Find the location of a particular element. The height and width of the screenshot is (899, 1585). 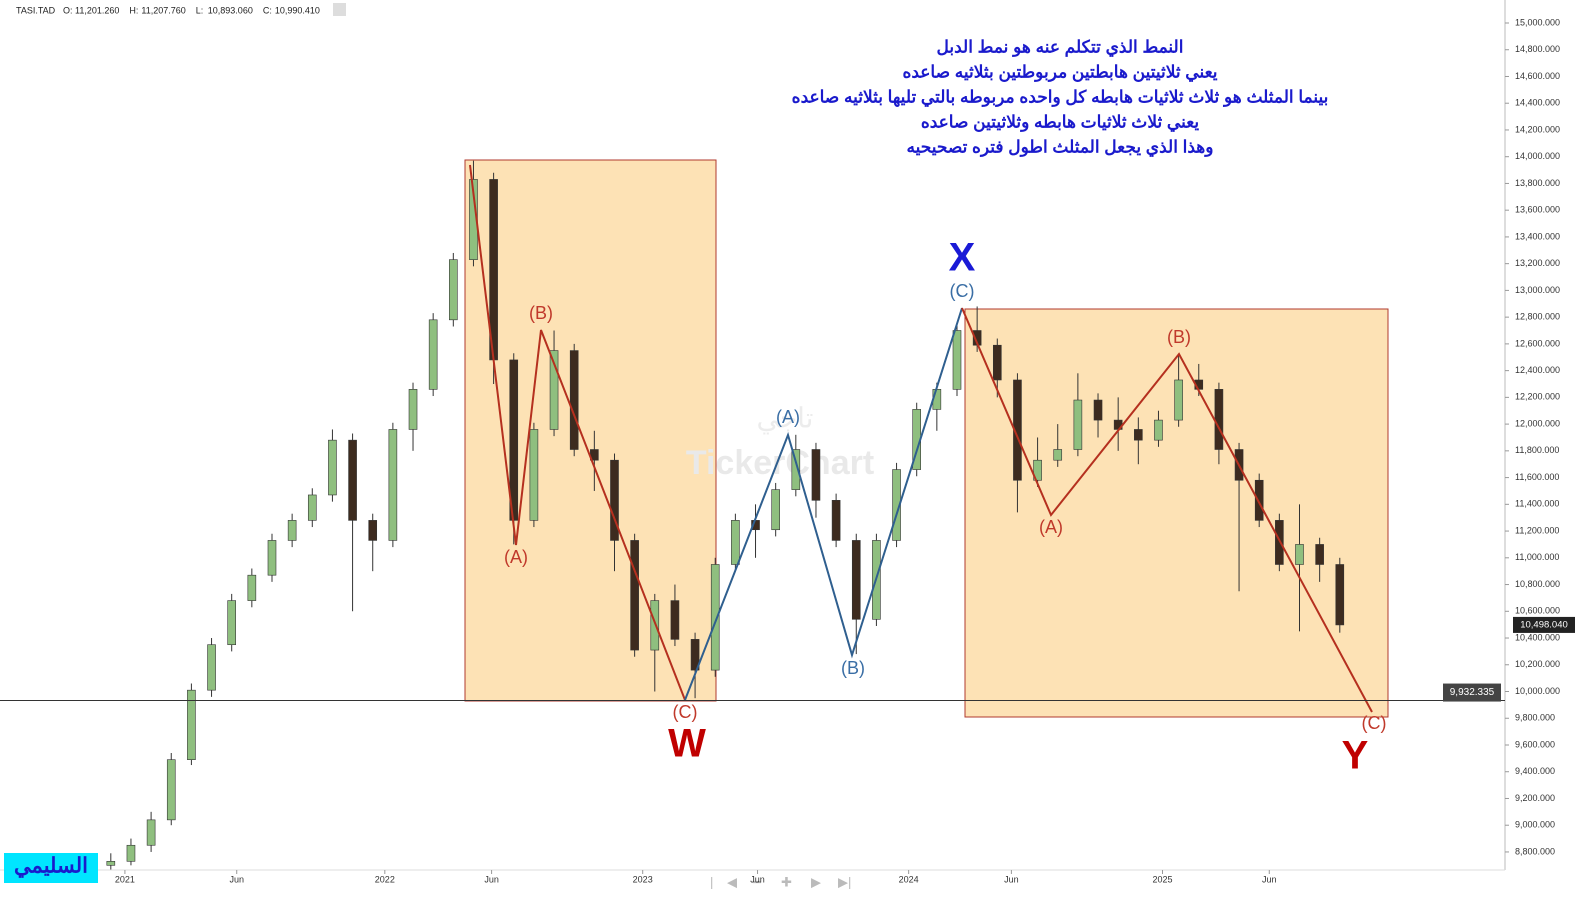

logo: السليمي is located at coordinates (51, 867).